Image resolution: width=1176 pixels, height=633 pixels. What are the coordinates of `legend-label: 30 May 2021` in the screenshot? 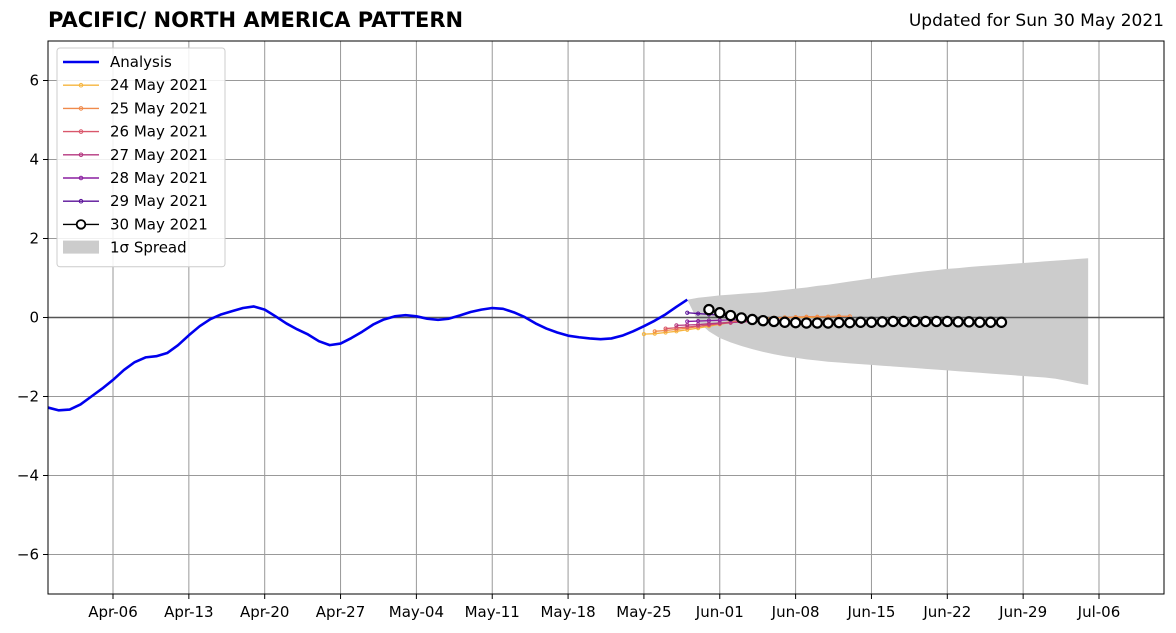 It's located at (159, 224).